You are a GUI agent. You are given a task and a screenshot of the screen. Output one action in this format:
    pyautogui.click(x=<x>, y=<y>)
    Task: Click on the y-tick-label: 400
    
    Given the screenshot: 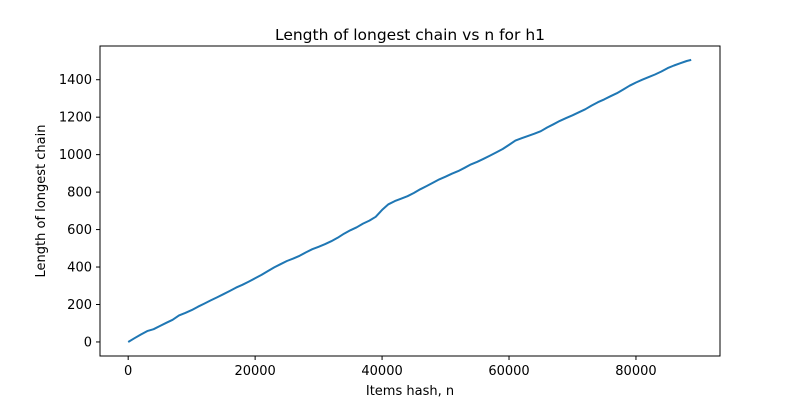 What is the action you would take?
    pyautogui.click(x=79, y=268)
    